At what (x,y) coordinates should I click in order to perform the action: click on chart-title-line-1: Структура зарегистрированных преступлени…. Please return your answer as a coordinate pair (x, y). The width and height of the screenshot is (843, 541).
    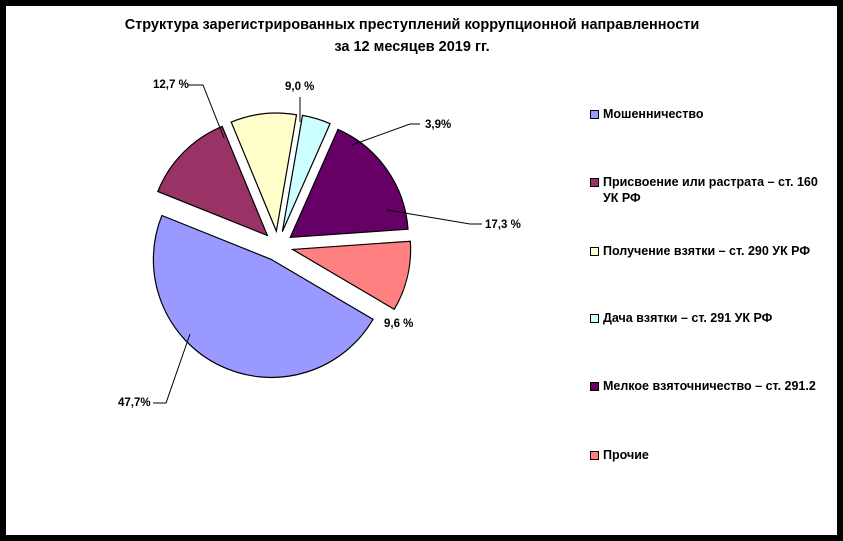
    Looking at the image, I should click on (412, 25).